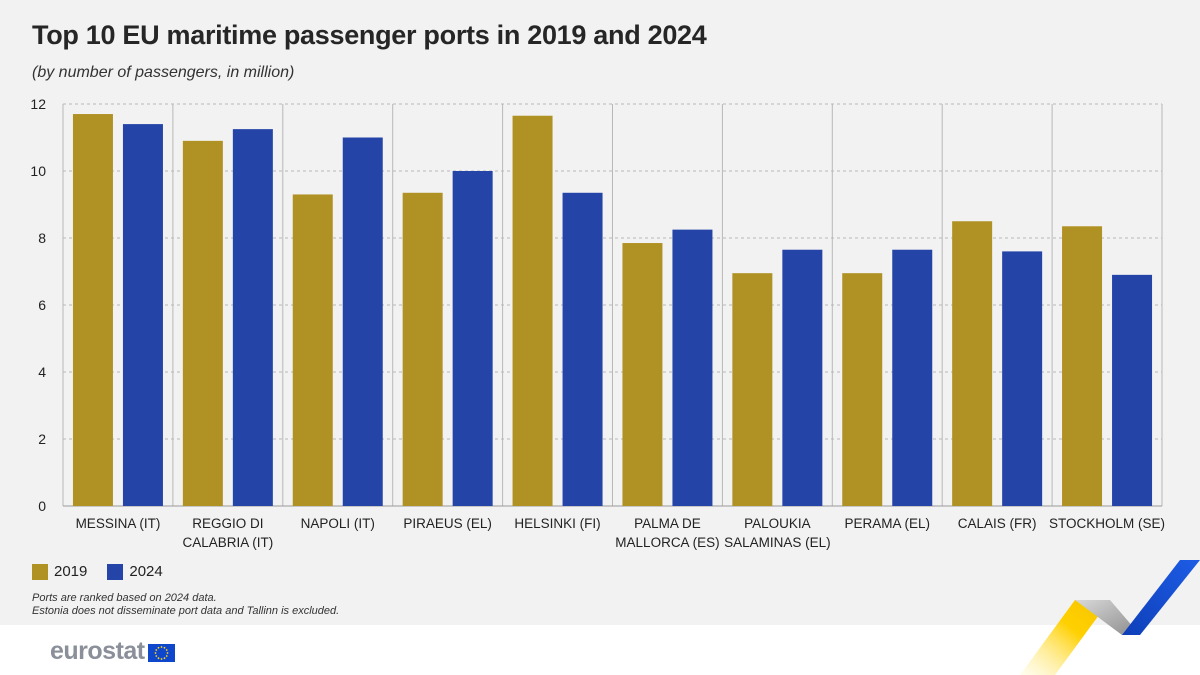 This screenshot has height=675, width=1200. I want to click on legend-item-2024: 2024, so click(135, 571).